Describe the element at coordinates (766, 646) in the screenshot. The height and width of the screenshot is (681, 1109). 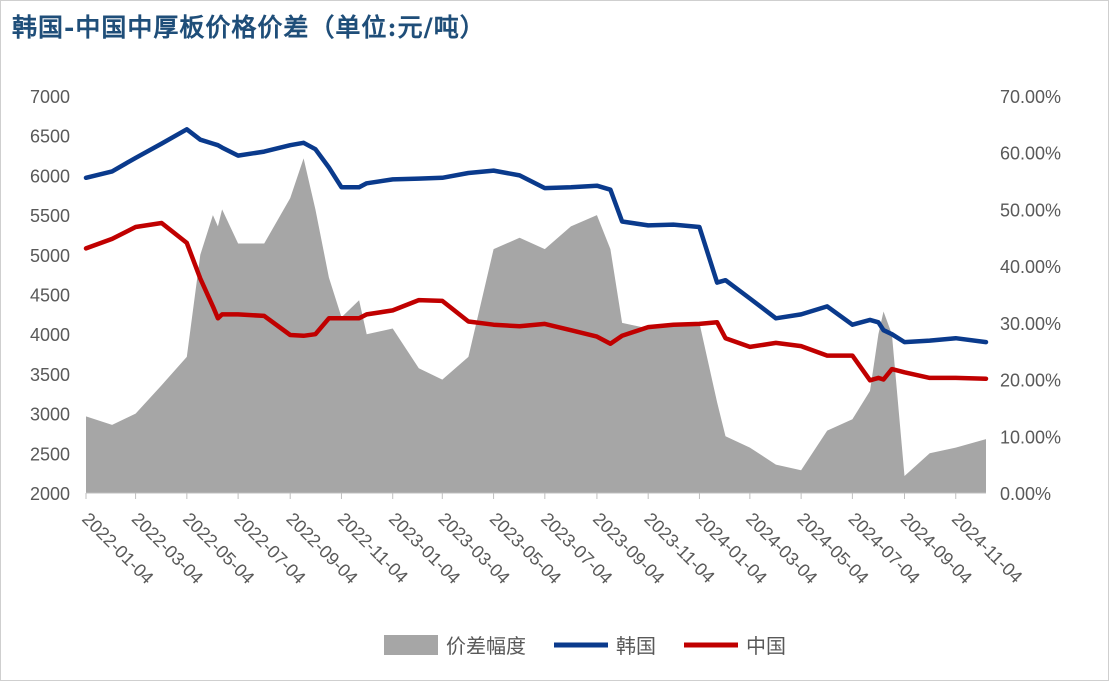
I see `legend-label-2: 中国` at that location.